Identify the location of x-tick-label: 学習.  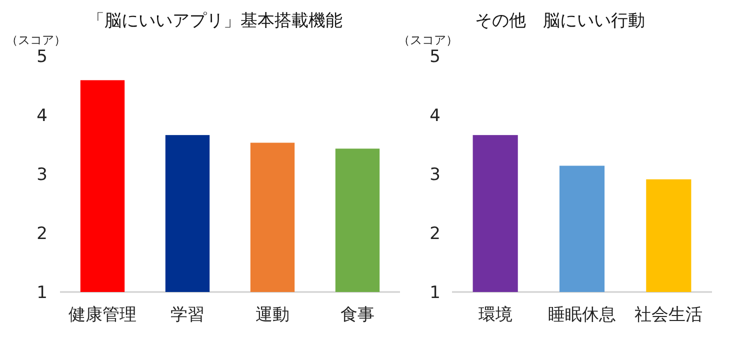
(187, 315).